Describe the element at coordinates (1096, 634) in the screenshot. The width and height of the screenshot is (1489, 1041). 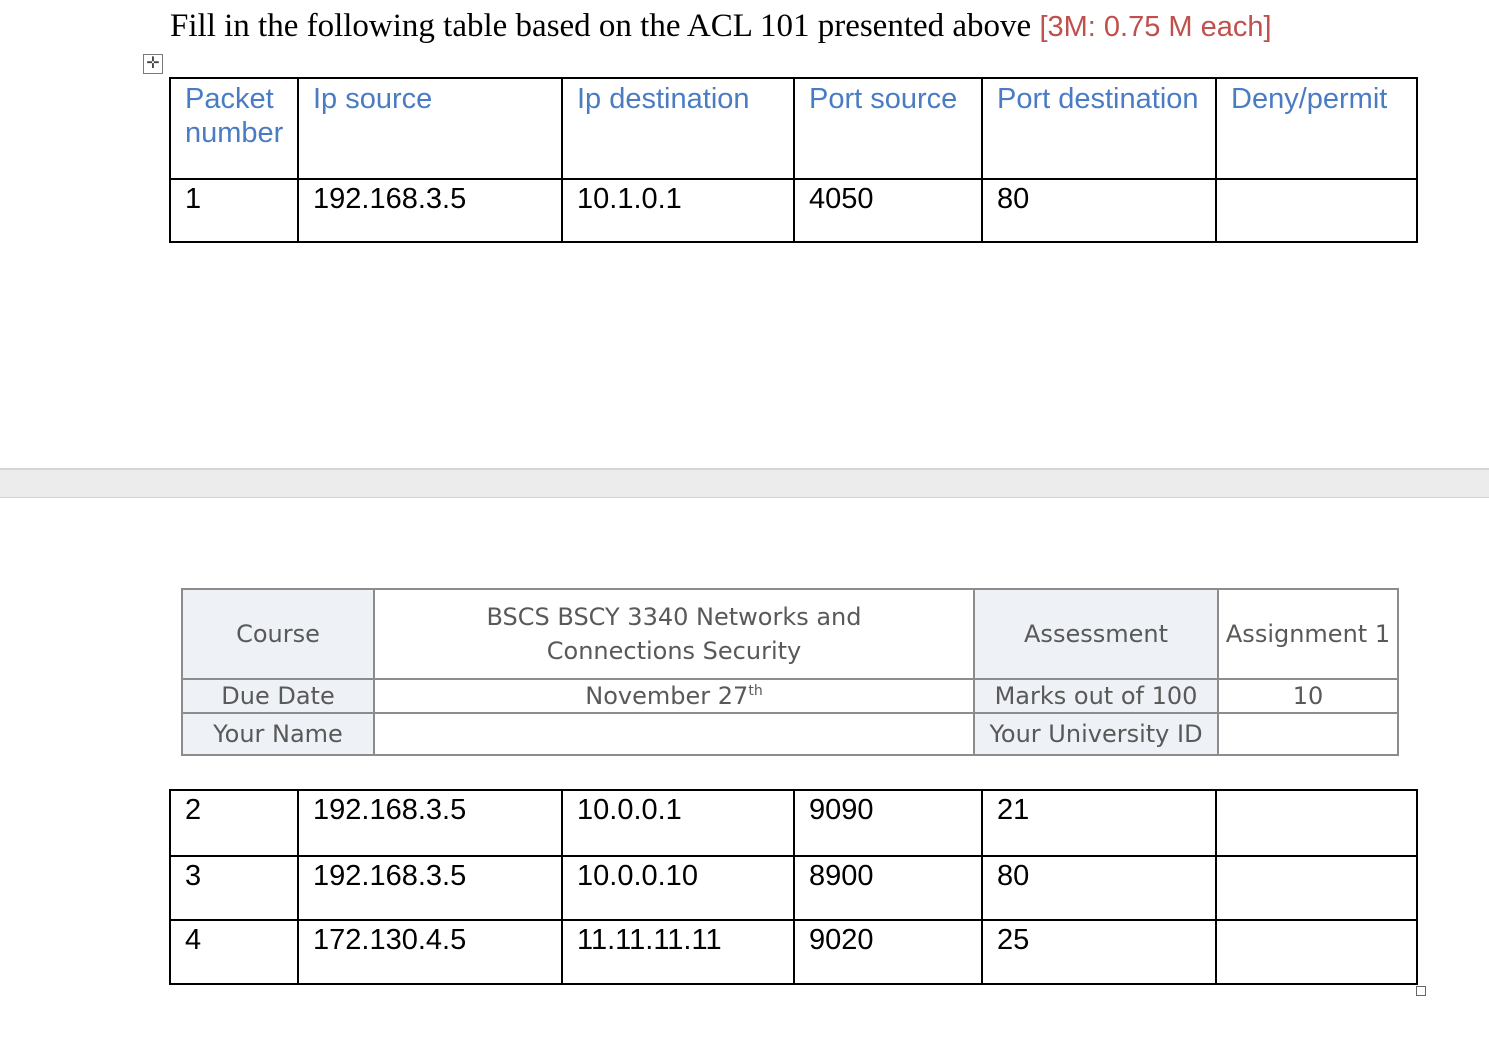
I see `assessment-label: Assessment` at that location.